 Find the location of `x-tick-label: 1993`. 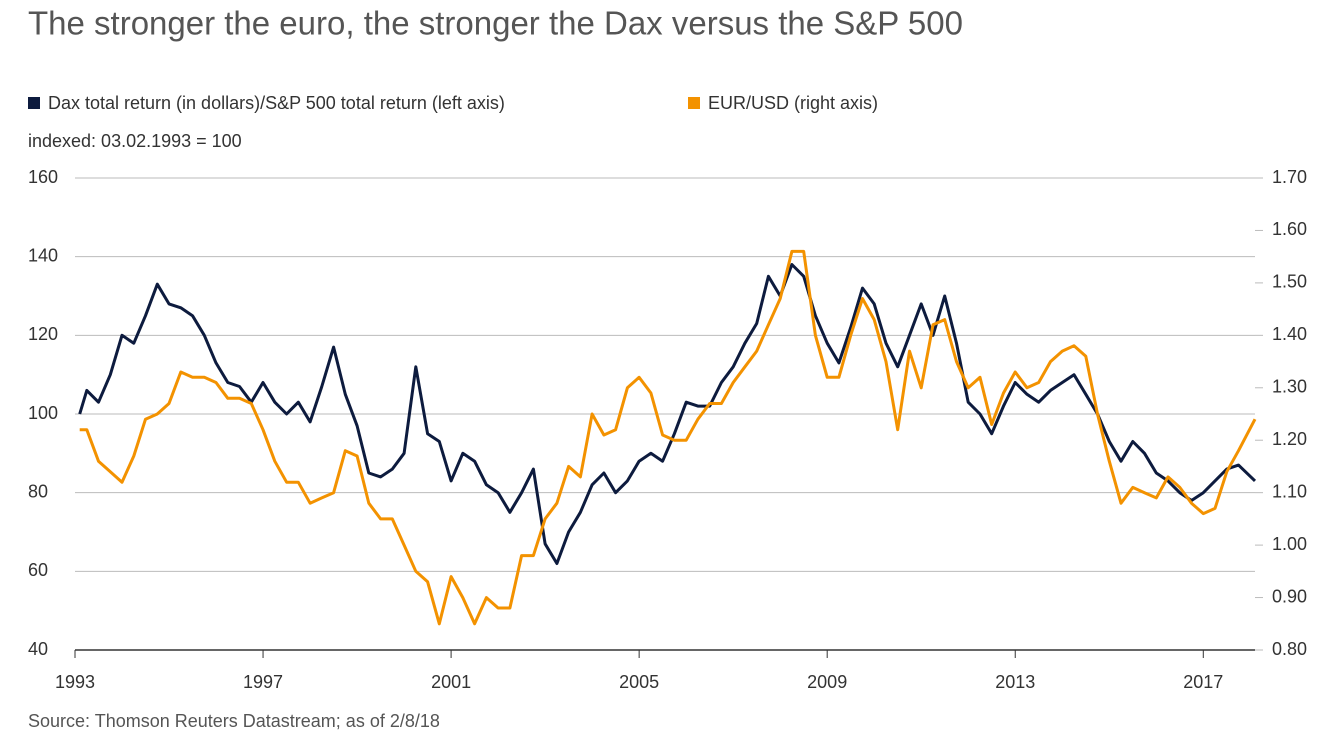

x-tick-label: 1993 is located at coordinates (75, 682).